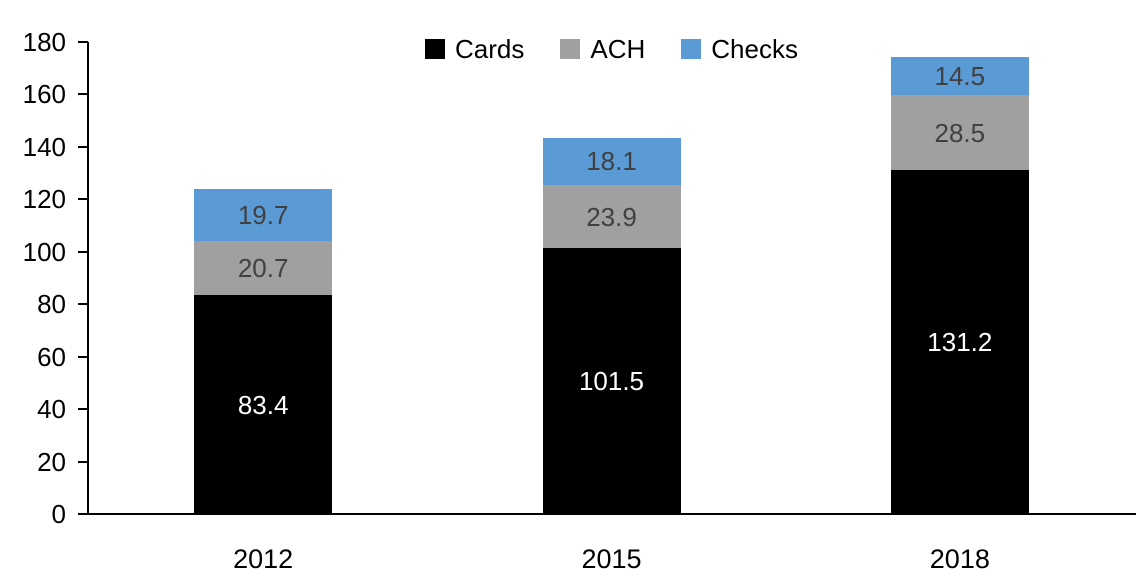 This screenshot has height=588, width=1136. Describe the element at coordinates (51, 304) in the screenshot. I see `y-axis-tick-label: 80` at that location.